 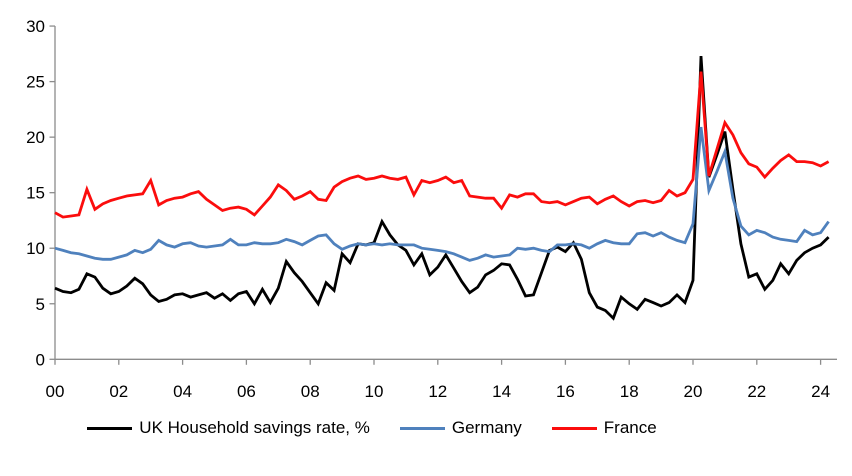 I want to click on x-axis-tick-label: 08, so click(x=310, y=391).